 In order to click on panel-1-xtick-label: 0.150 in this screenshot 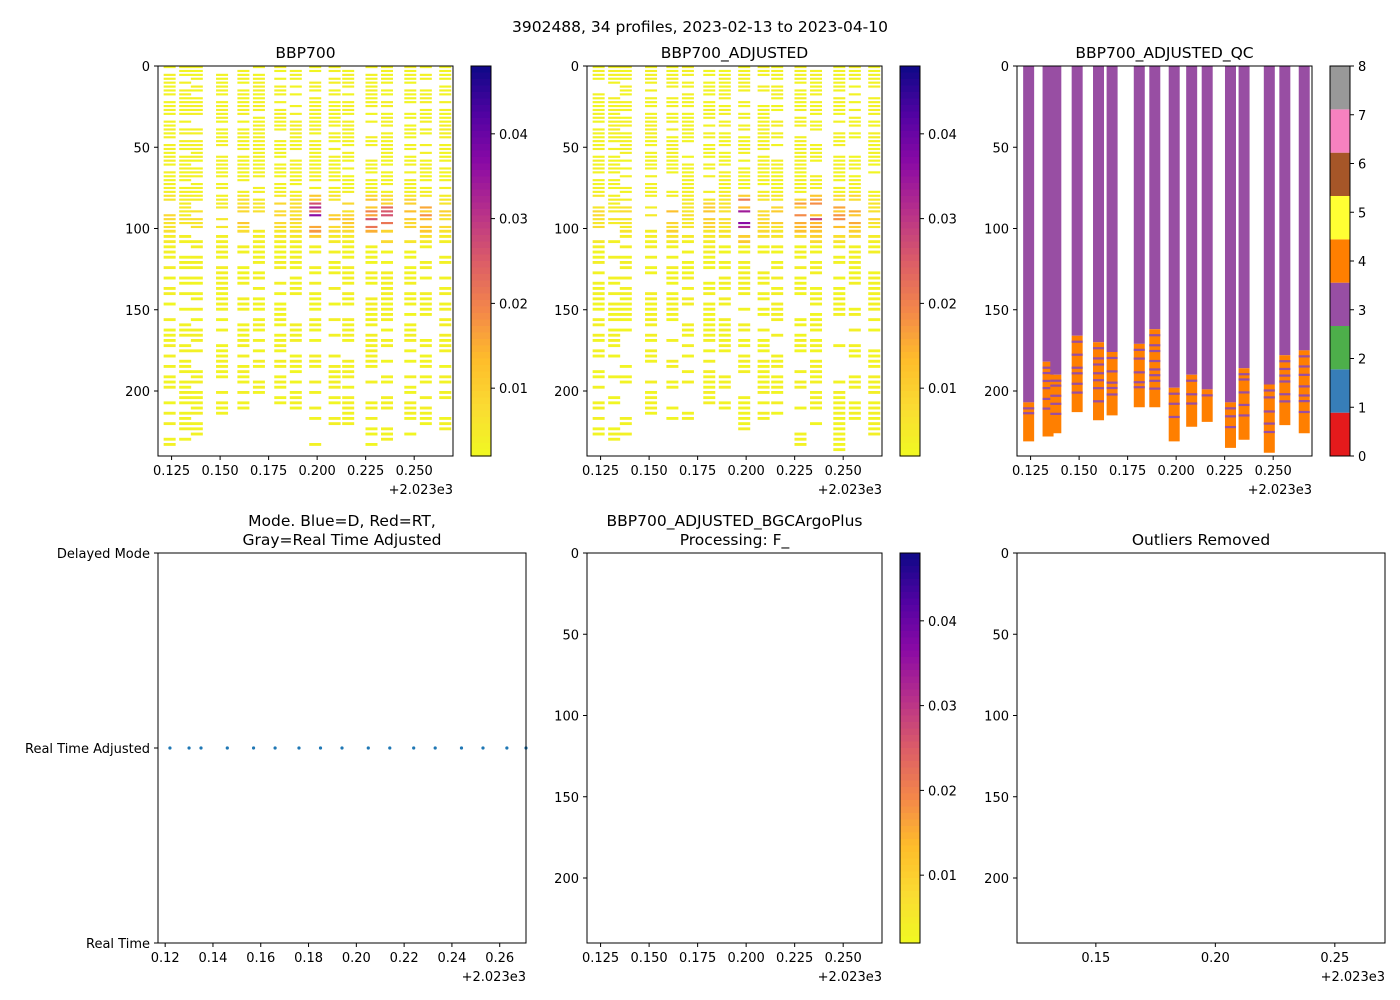, I will do `click(219, 471)`.